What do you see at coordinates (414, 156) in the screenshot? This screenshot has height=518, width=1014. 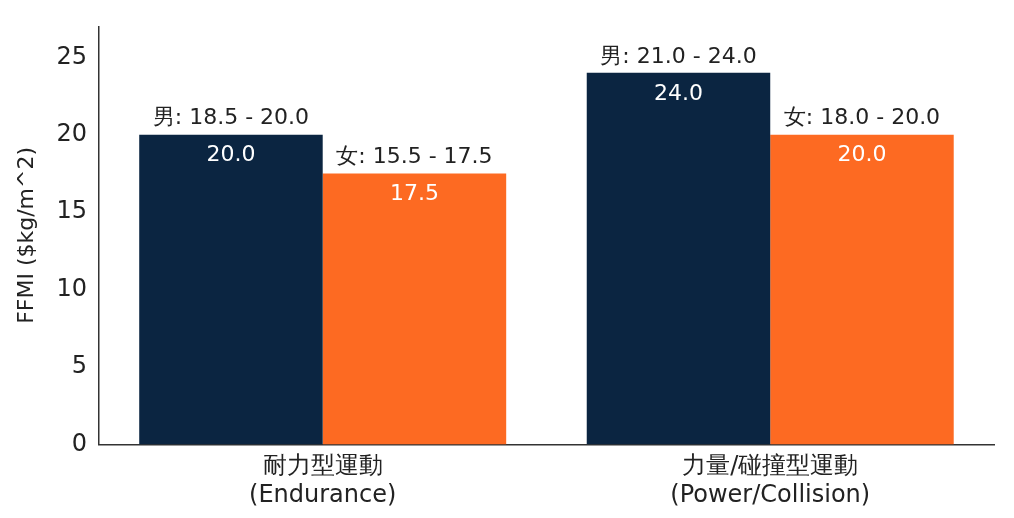 I see `annotation: 女: 15.5 - 17.5` at bounding box center [414, 156].